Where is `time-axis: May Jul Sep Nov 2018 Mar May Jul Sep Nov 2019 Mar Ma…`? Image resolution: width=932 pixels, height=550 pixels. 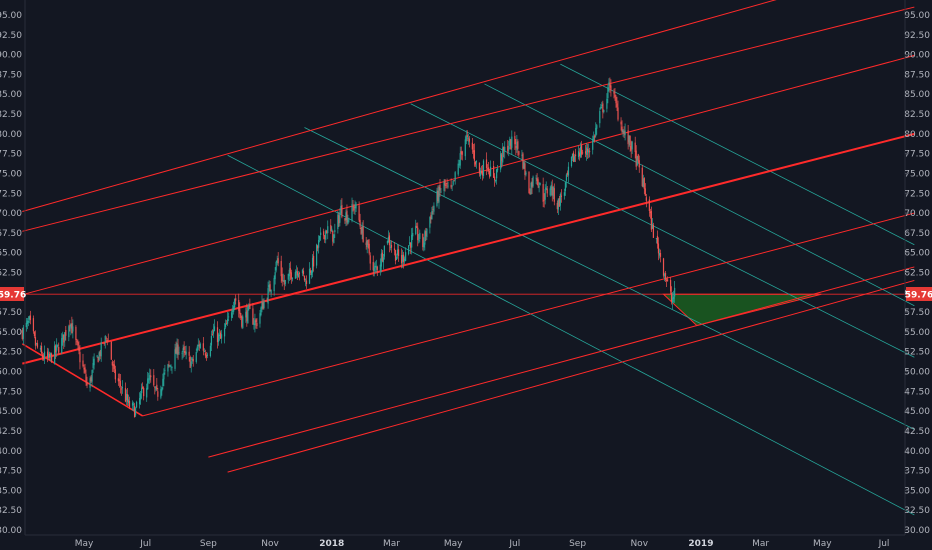 time-axis: May Jul Sep Nov 2018 Mar May Jul Sep Nov 2019 Mar Ma… is located at coordinates (482, 544).